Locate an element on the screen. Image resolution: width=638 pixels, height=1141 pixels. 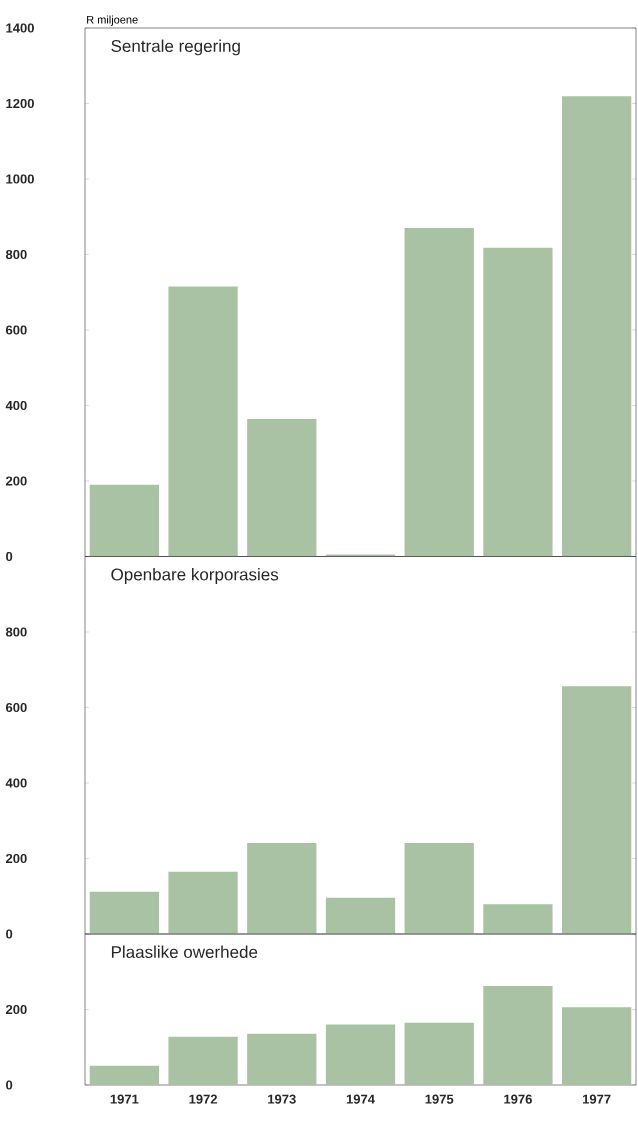
x-tick-label: 1972 is located at coordinates (203, 1099).